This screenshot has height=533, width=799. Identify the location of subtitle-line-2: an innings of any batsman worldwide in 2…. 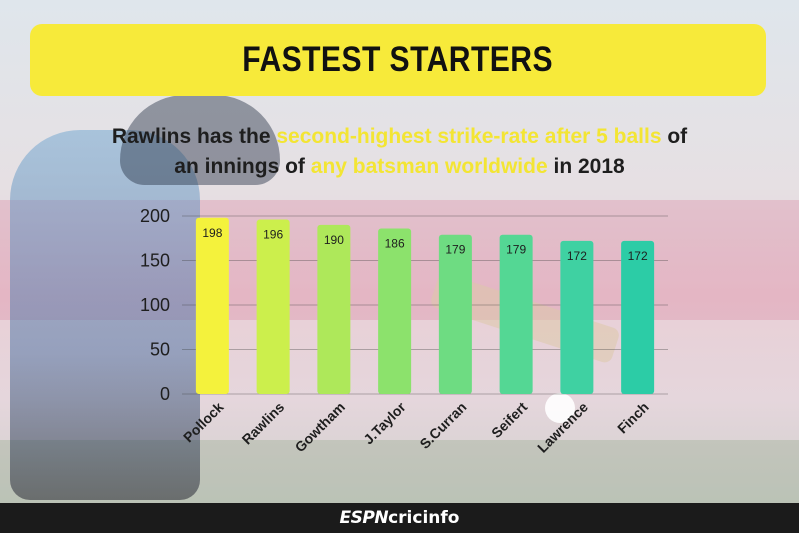
(399, 166).